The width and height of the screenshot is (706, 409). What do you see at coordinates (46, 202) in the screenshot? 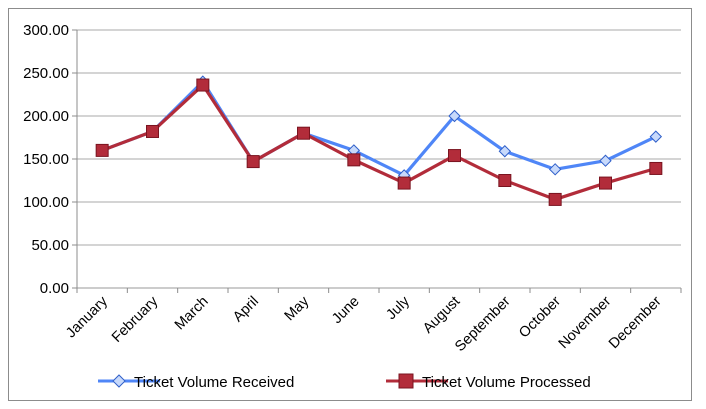
I see `y-tick-label: 100.00` at bounding box center [46, 202].